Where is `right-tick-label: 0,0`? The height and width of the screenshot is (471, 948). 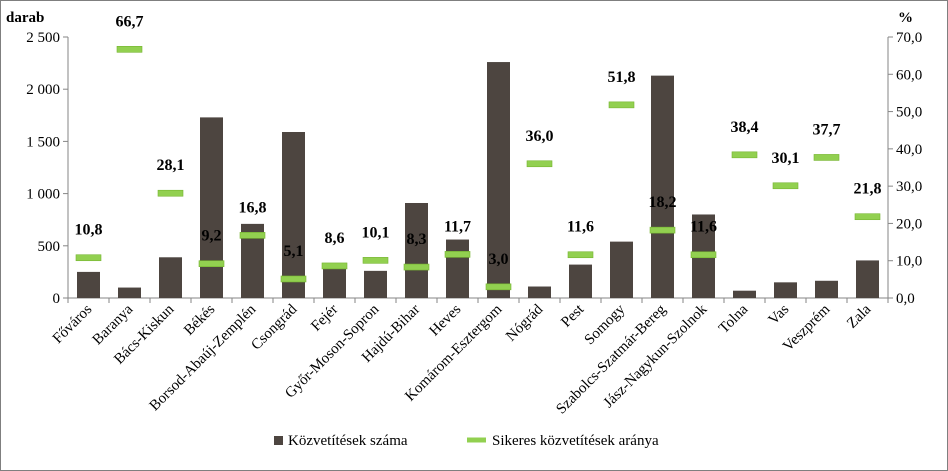
right-tick-label: 0,0 is located at coordinates (905, 299).